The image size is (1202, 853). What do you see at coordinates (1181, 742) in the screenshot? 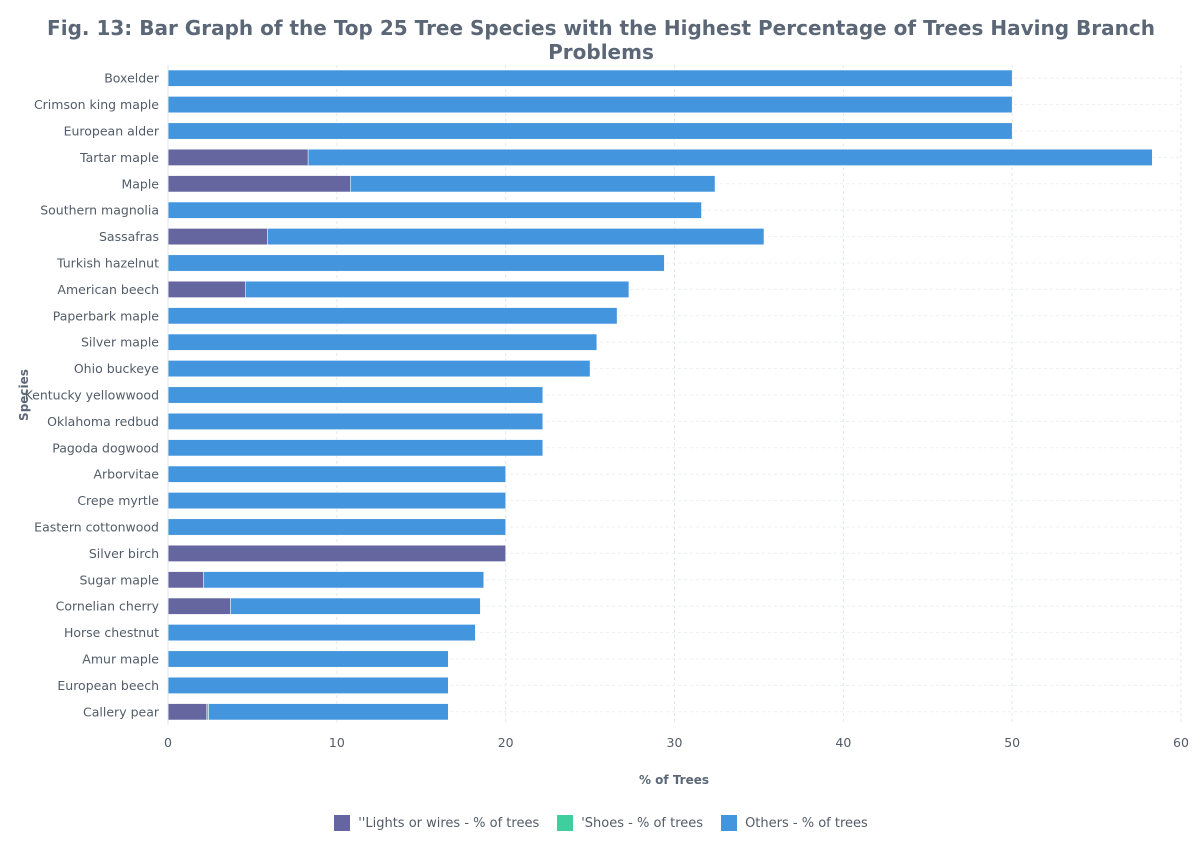
I see `x-tick-label: 60` at bounding box center [1181, 742].